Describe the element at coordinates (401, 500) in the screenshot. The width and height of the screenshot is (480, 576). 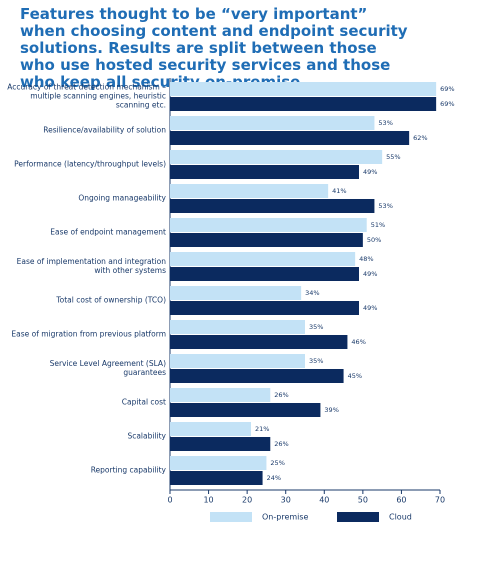
I see `x-tick-label: 60` at that location.